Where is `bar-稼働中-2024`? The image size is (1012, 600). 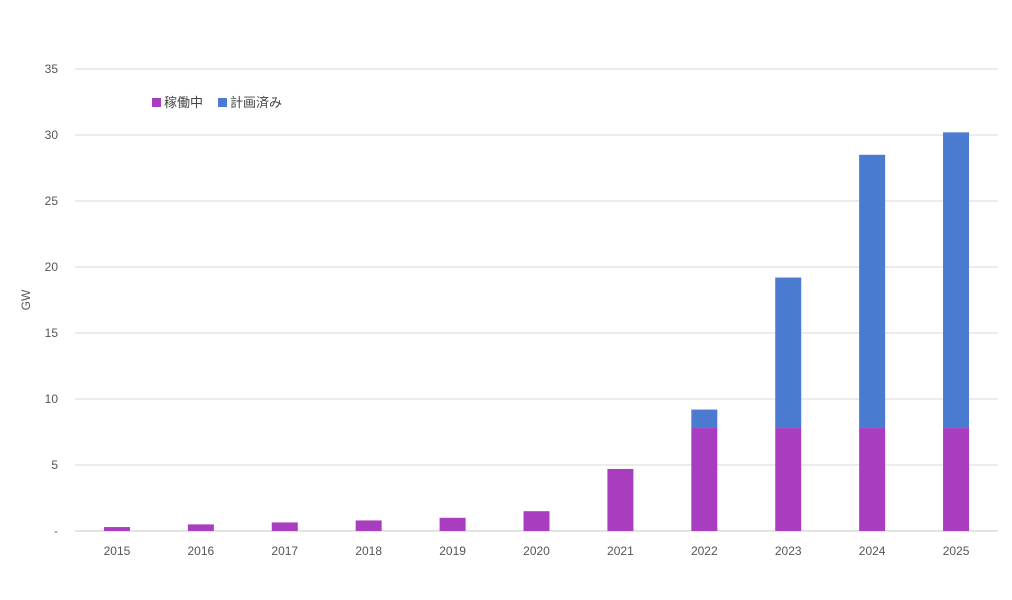 bar-稼働中-2024 is located at coordinates (872, 479).